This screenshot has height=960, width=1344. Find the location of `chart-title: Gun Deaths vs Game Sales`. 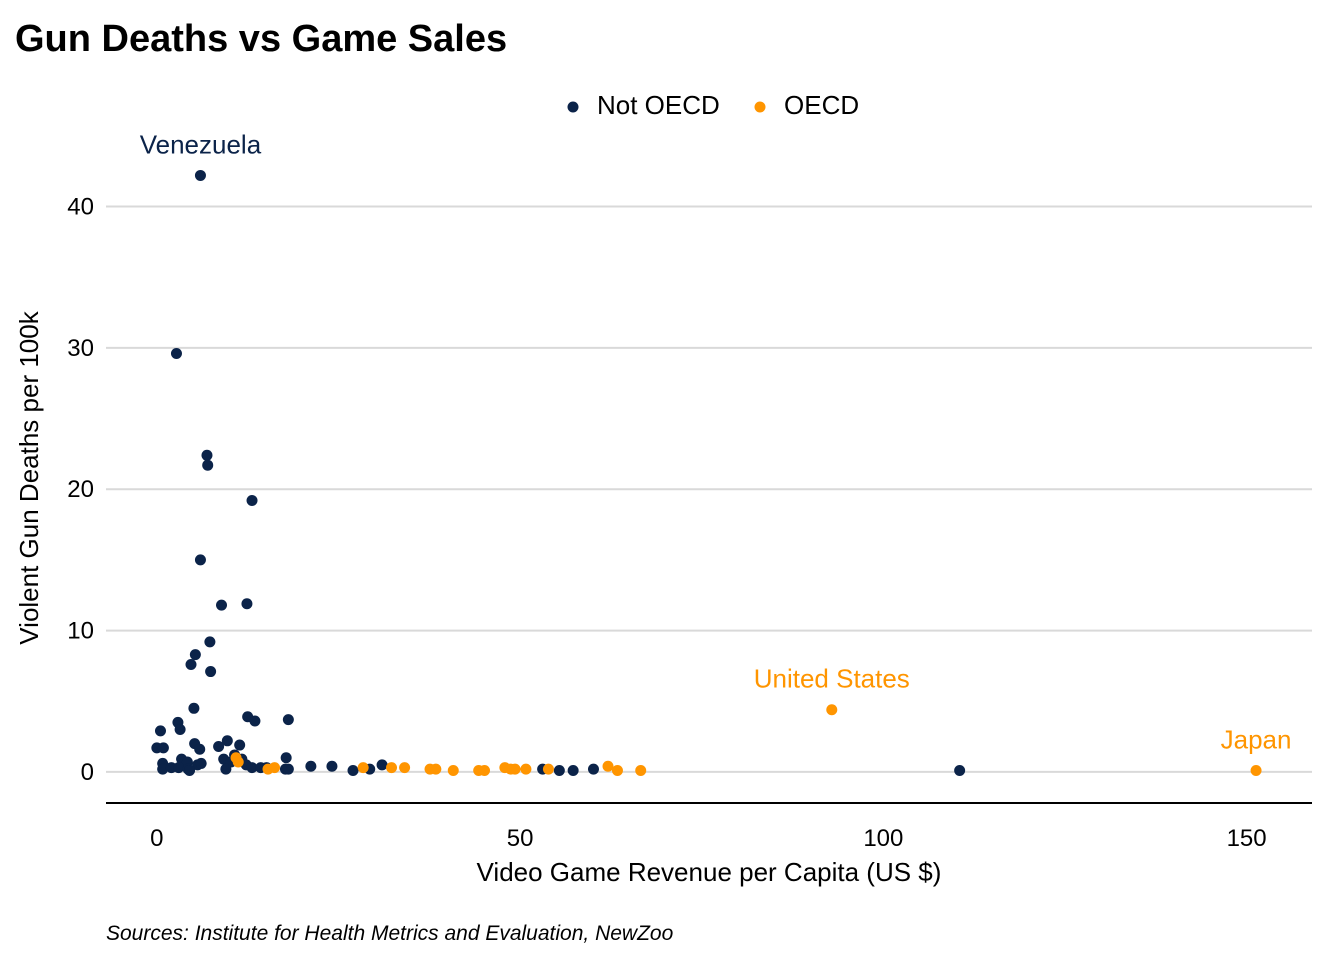

chart-title: Gun Deaths vs Game Sales is located at coordinates (261, 39).